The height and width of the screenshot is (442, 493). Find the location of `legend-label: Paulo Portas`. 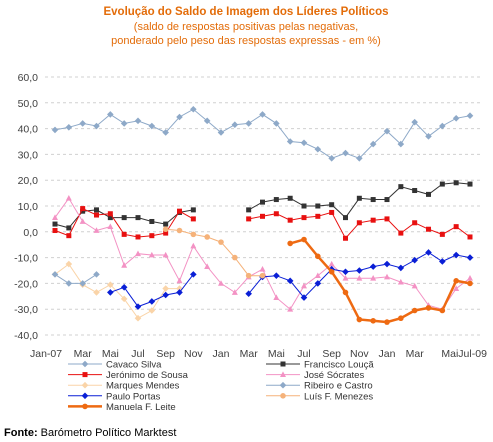

legend-label: Paulo Portas is located at coordinates (133, 396).